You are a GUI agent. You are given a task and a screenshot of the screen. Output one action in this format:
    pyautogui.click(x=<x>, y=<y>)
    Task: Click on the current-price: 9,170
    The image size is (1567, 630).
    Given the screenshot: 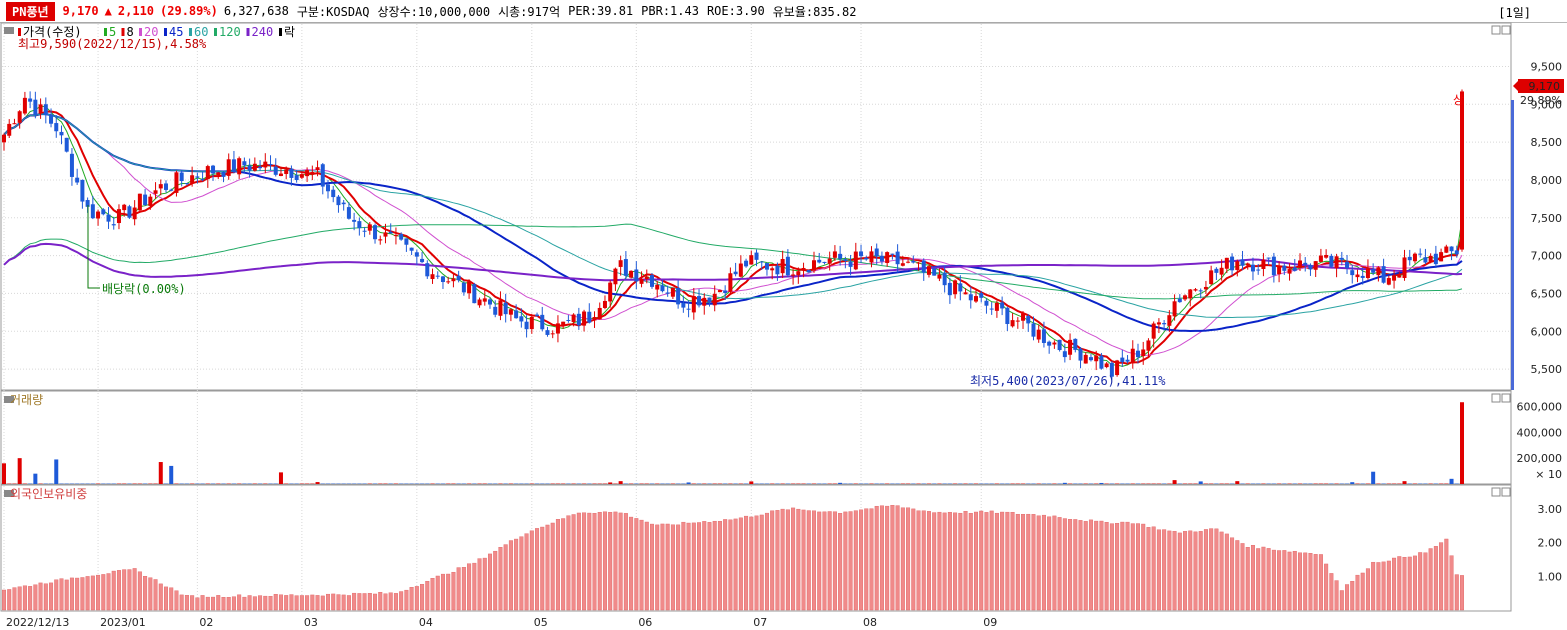 What is the action you would take?
    pyautogui.click(x=80, y=11)
    